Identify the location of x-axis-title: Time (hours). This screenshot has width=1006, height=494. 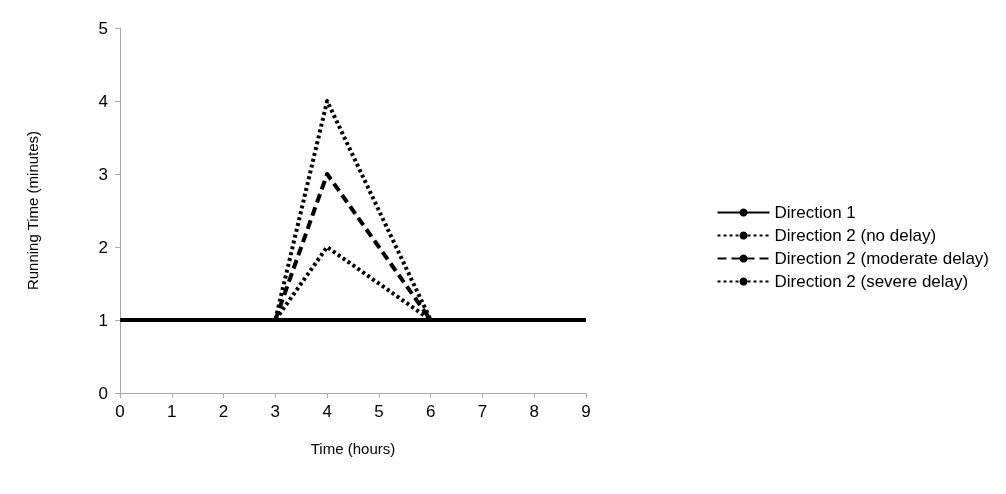
(353, 448).